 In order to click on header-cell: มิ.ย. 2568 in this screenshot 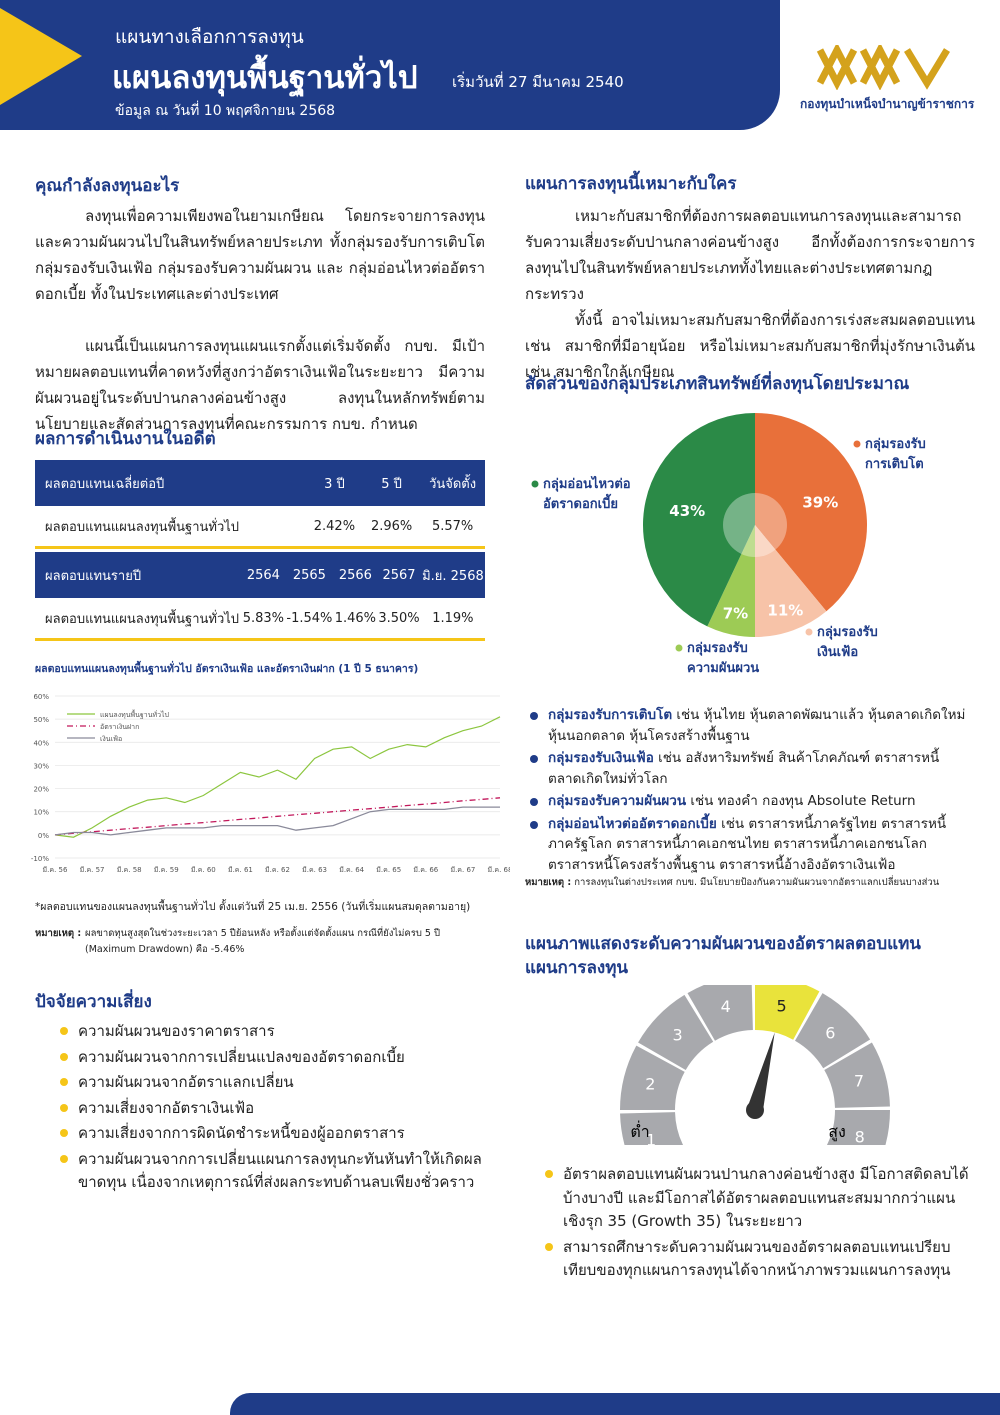, I will do `click(452, 575)`.